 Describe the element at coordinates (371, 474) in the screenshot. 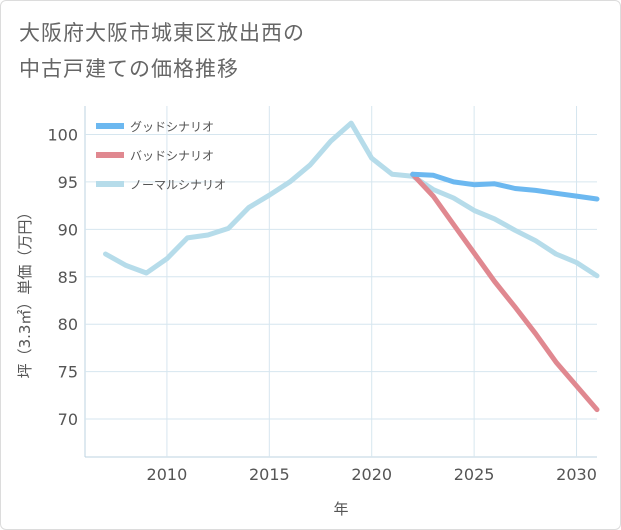

I see `x-tick-label: 2020` at that location.